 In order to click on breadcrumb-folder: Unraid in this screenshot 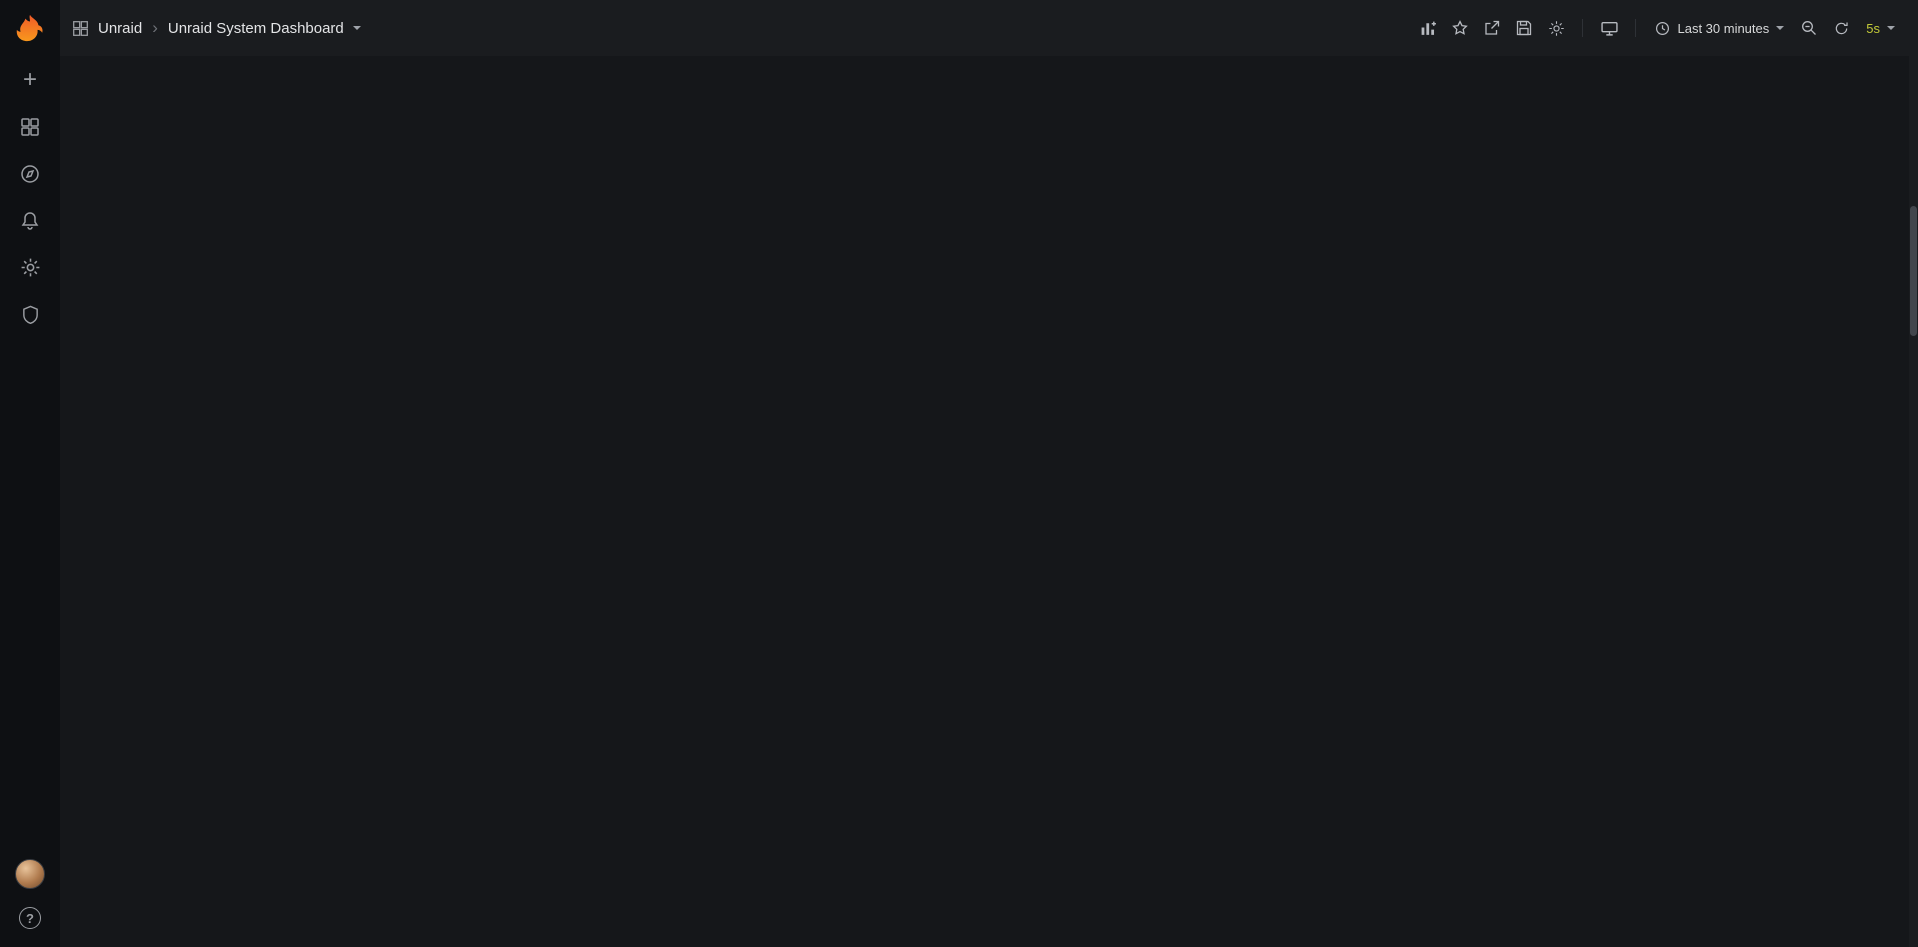, I will do `click(120, 28)`.